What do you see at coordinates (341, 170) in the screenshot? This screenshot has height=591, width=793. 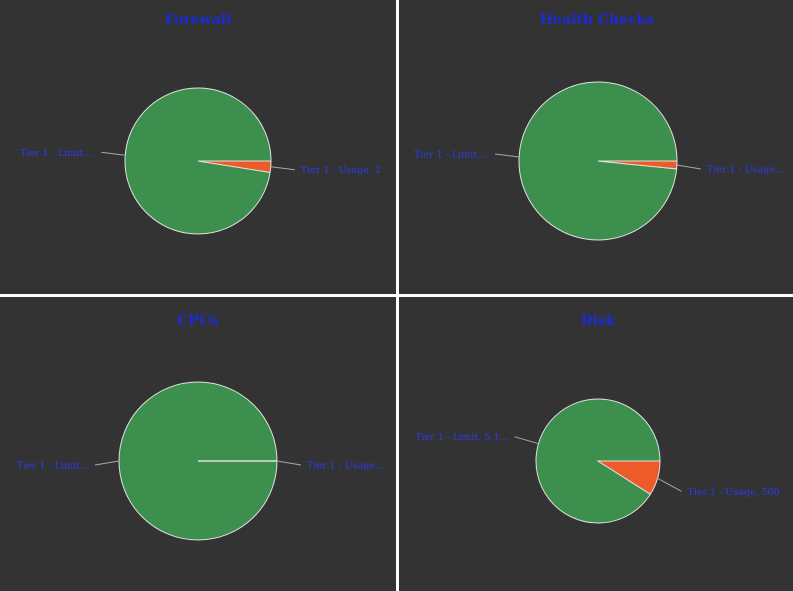 I see `slice-label-usage: Tier 1 - Usage, 2` at bounding box center [341, 170].